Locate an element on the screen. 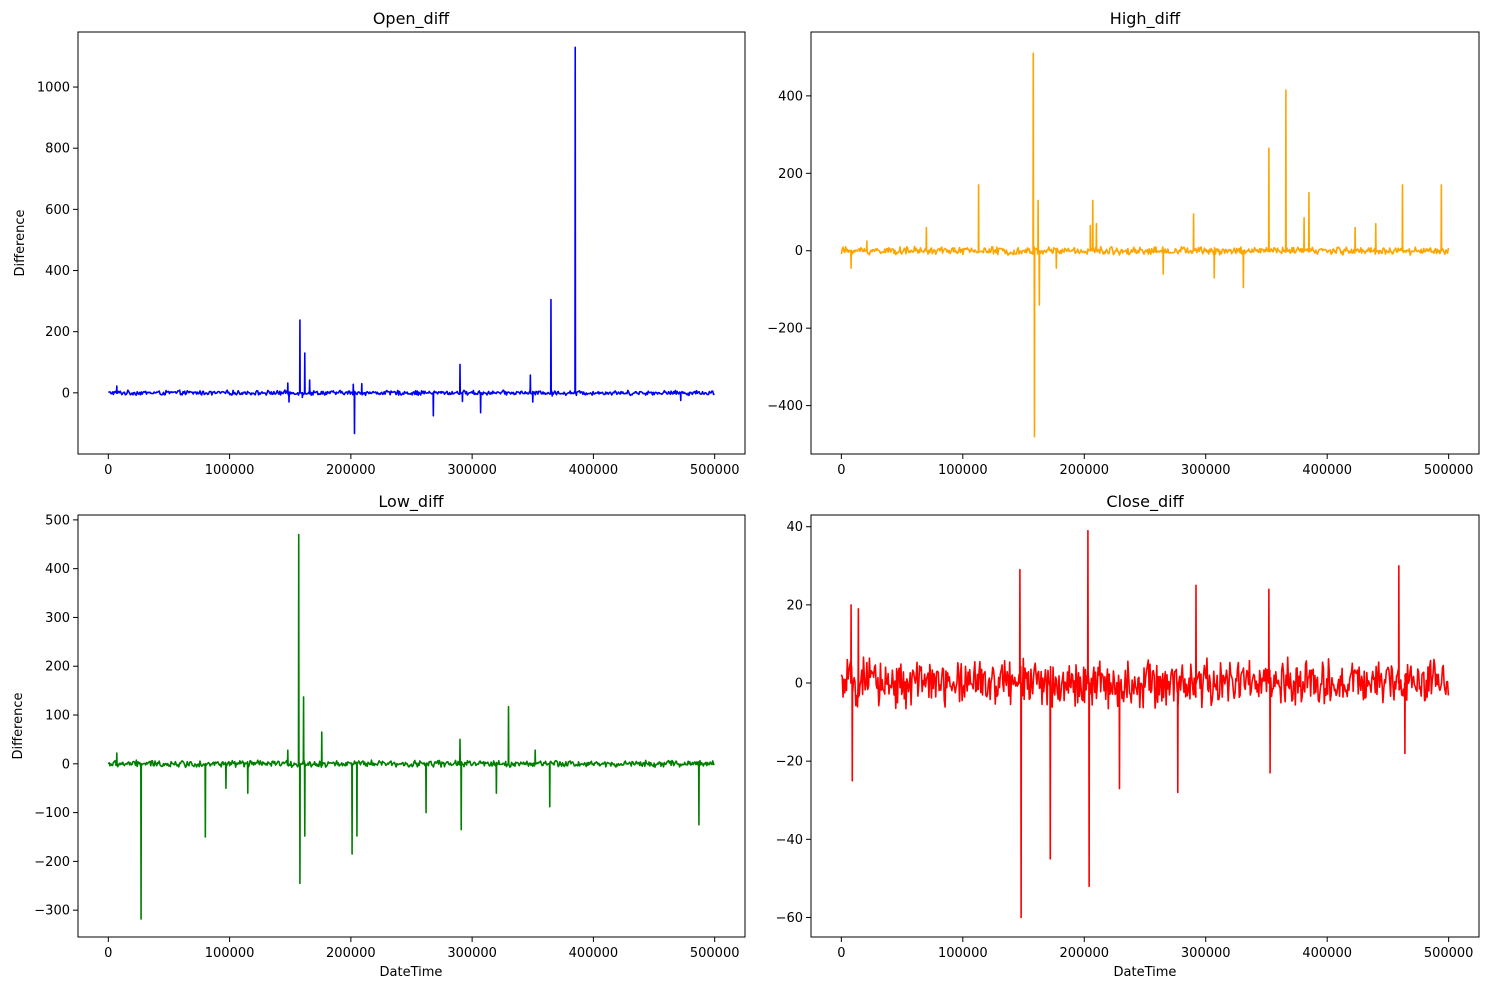 Image resolution: width=1487 pixels, height=990 pixels. chart-title: Close_diff is located at coordinates (1145, 502).